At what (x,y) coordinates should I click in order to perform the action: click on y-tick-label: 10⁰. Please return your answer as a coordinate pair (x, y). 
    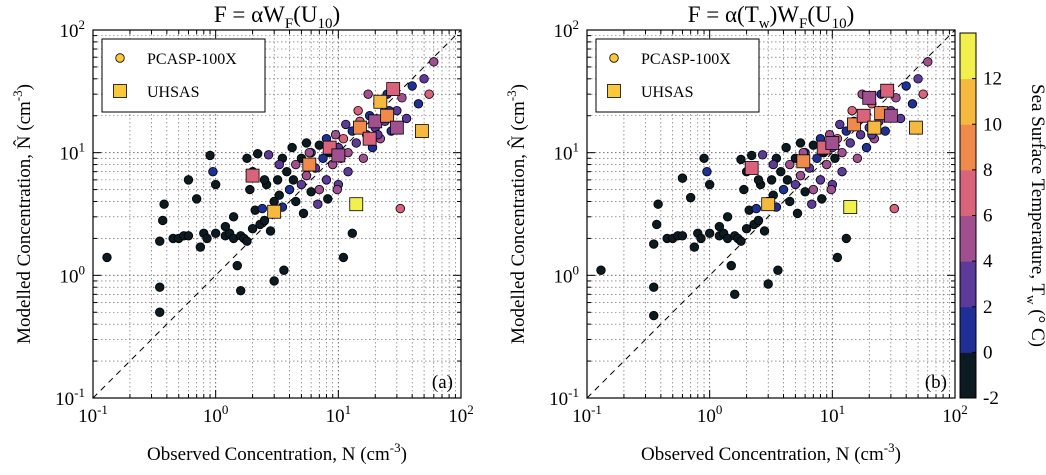
    Looking at the image, I should click on (567, 274).